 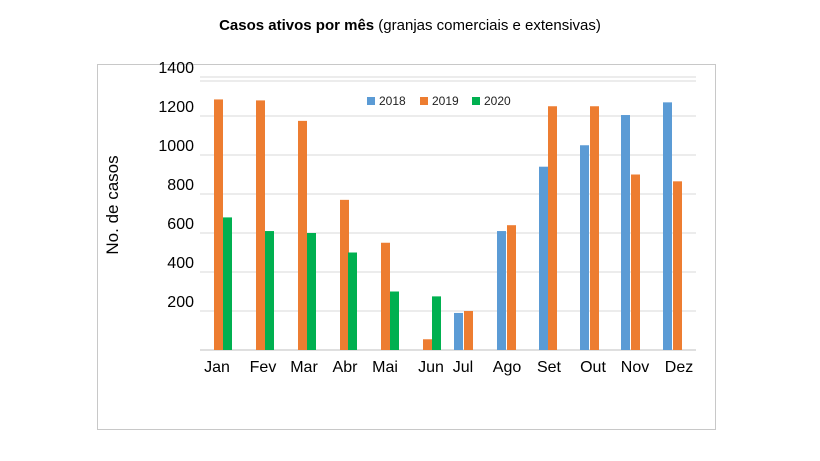 I want to click on x-tick-label: Set, so click(x=549, y=367).